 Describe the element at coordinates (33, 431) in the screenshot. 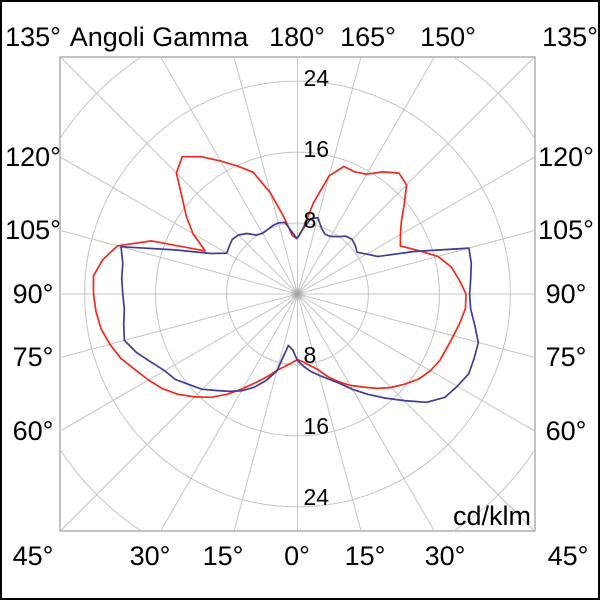

I see `gamma-label-left: 60°` at that location.